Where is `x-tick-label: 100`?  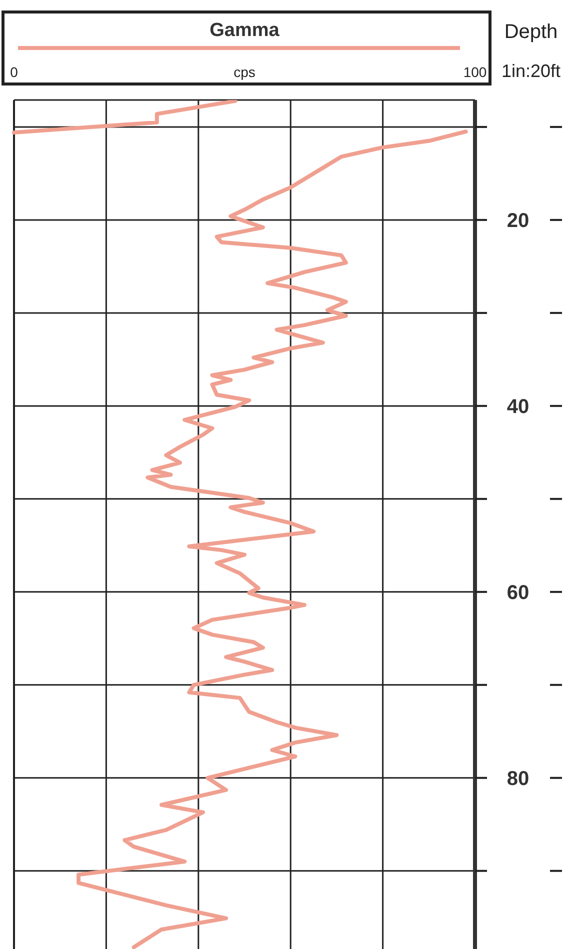 x-tick-label: 100 is located at coordinates (475, 72).